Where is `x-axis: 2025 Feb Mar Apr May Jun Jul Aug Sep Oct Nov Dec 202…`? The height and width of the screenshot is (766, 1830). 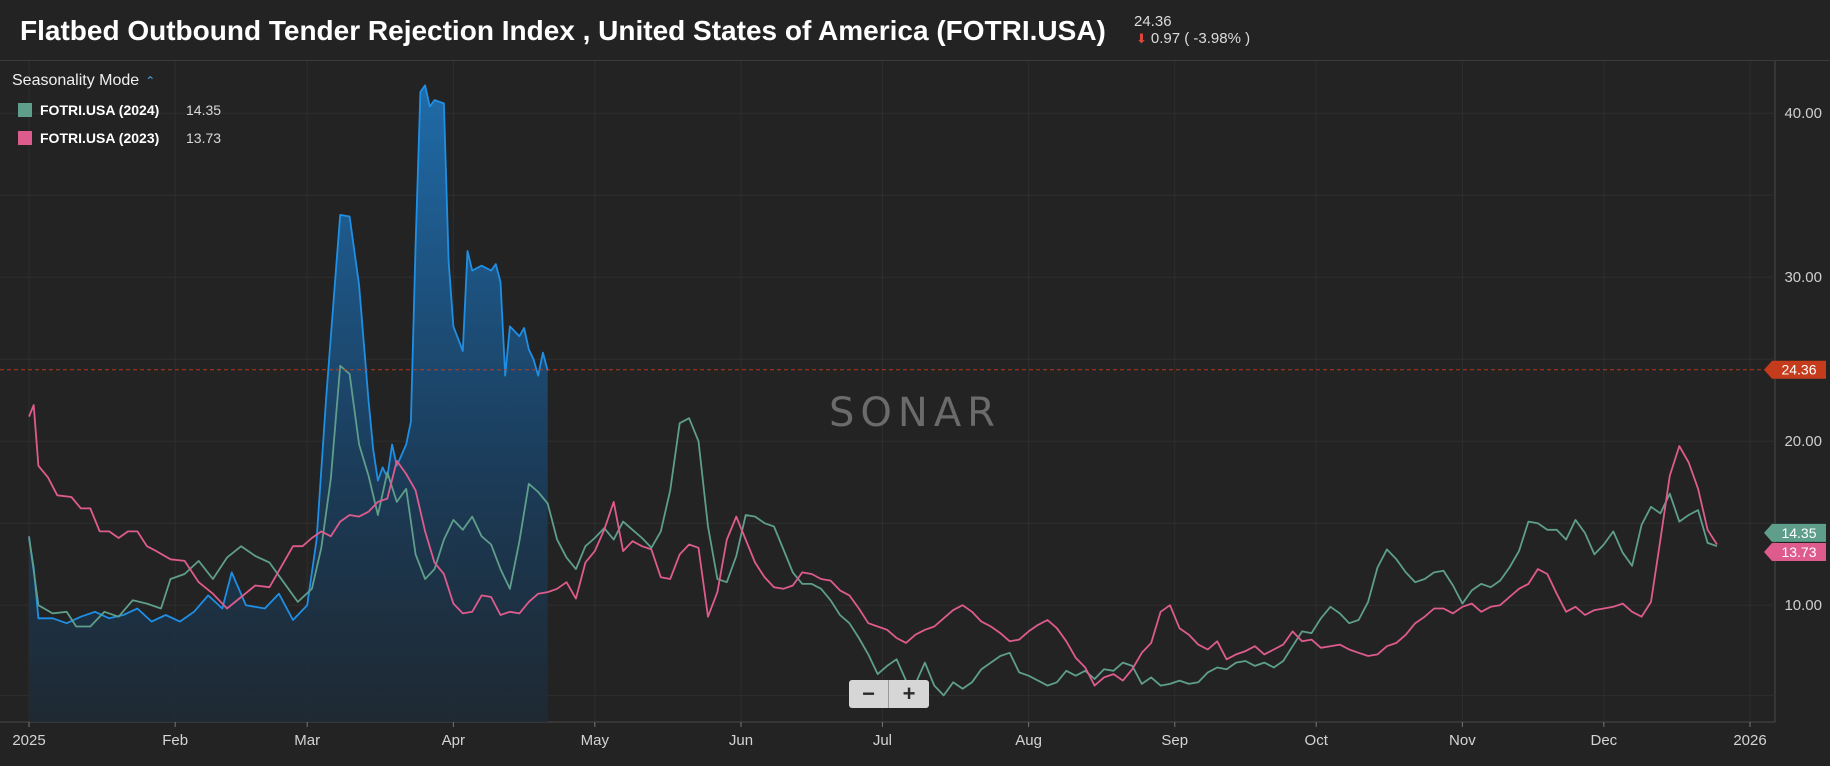
x-axis: 2025 Feb Mar Apr May Jun Jul Aug Sep Oct Nov Dec 202… is located at coordinates (889, 735).